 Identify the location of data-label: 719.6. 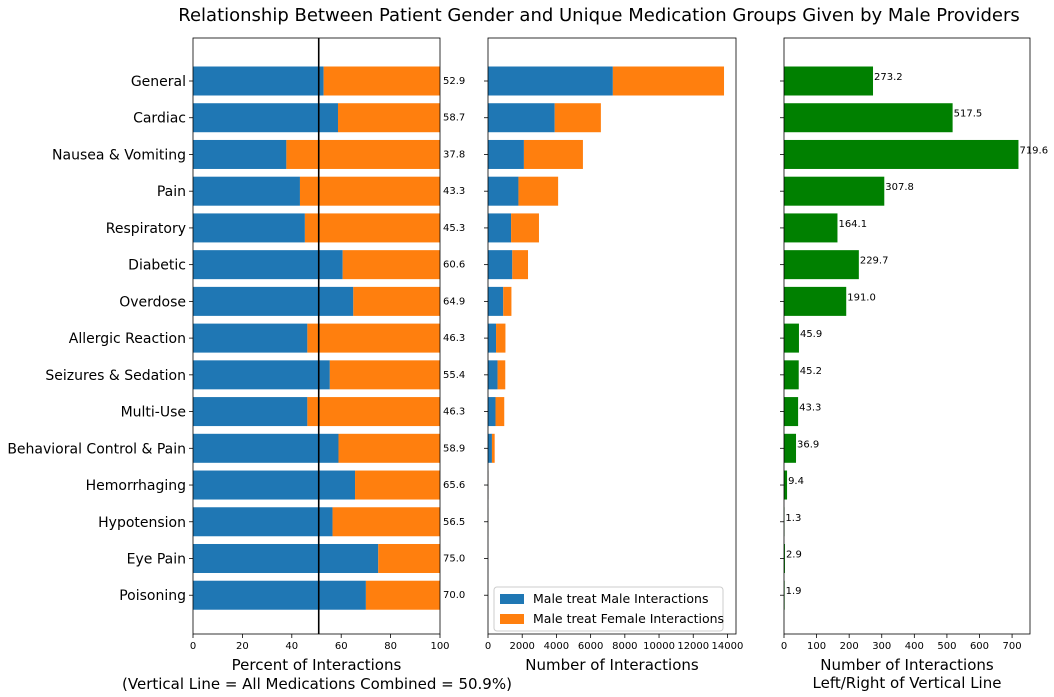
(1033, 150).